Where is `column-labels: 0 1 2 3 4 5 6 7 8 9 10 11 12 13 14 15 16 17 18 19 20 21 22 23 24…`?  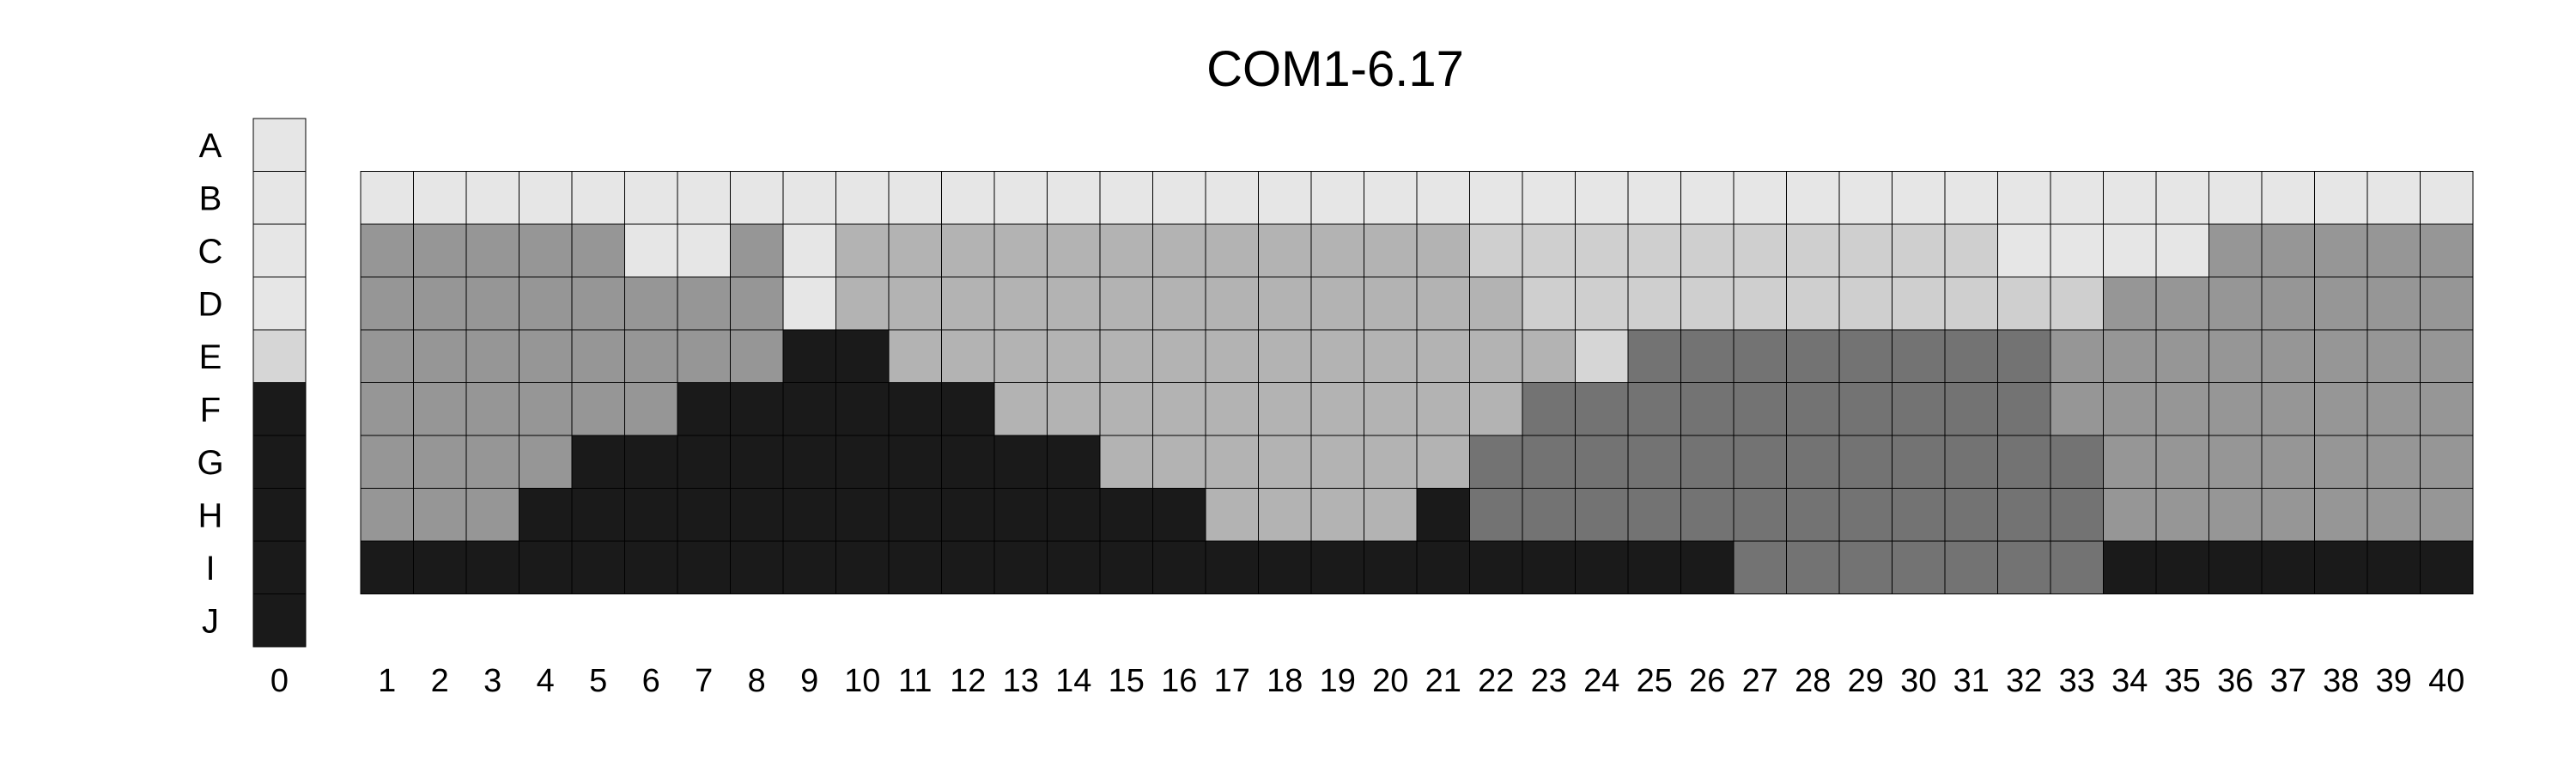 column-labels: 0 1 2 3 4 5 6 7 8 9 10 11 12 13 14 15 16 17 18 19 20 21 22 23 24… is located at coordinates (1367, 681).